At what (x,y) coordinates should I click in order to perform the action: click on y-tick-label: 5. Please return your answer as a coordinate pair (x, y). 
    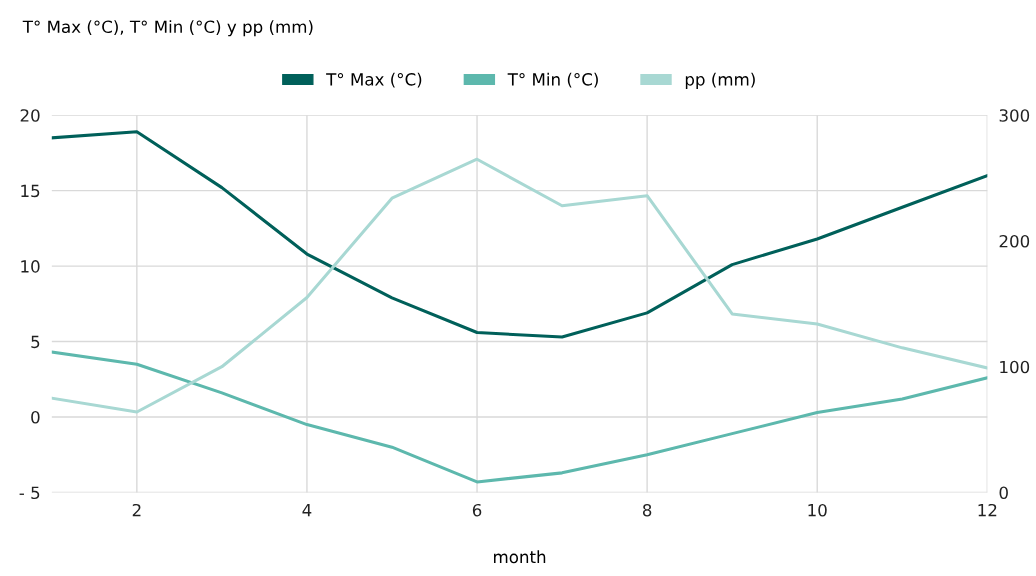
    Looking at the image, I should click on (35, 342).